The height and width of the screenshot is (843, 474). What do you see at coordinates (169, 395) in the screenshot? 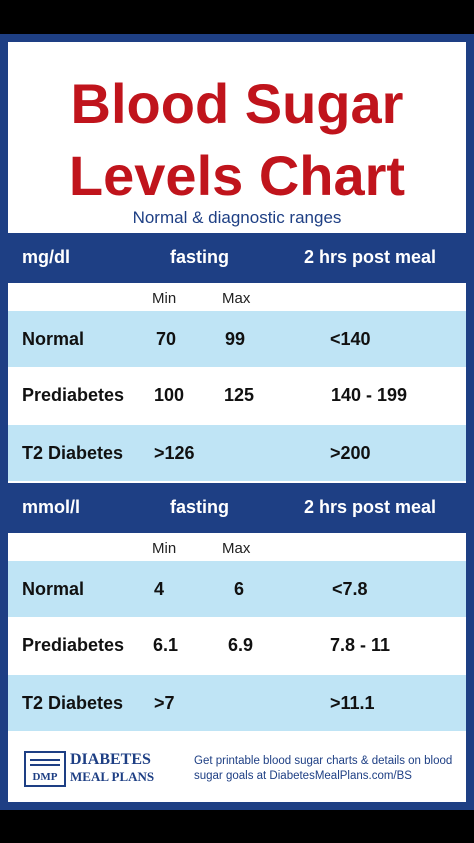
I see `min-value: 100` at bounding box center [169, 395].